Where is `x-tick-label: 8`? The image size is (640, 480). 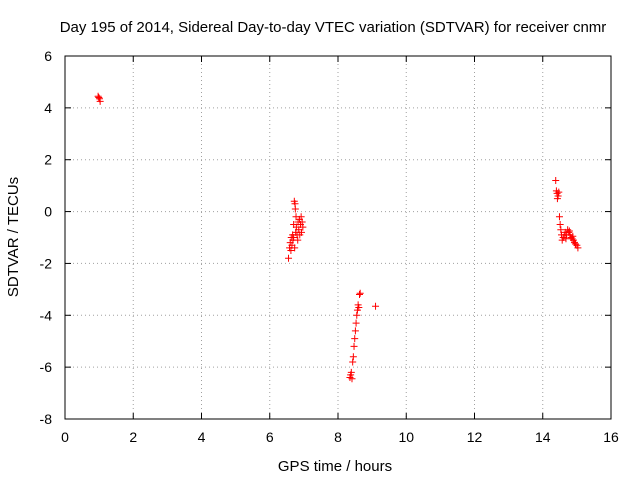
x-tick-label: 8 is located at coordinates (338, 437).